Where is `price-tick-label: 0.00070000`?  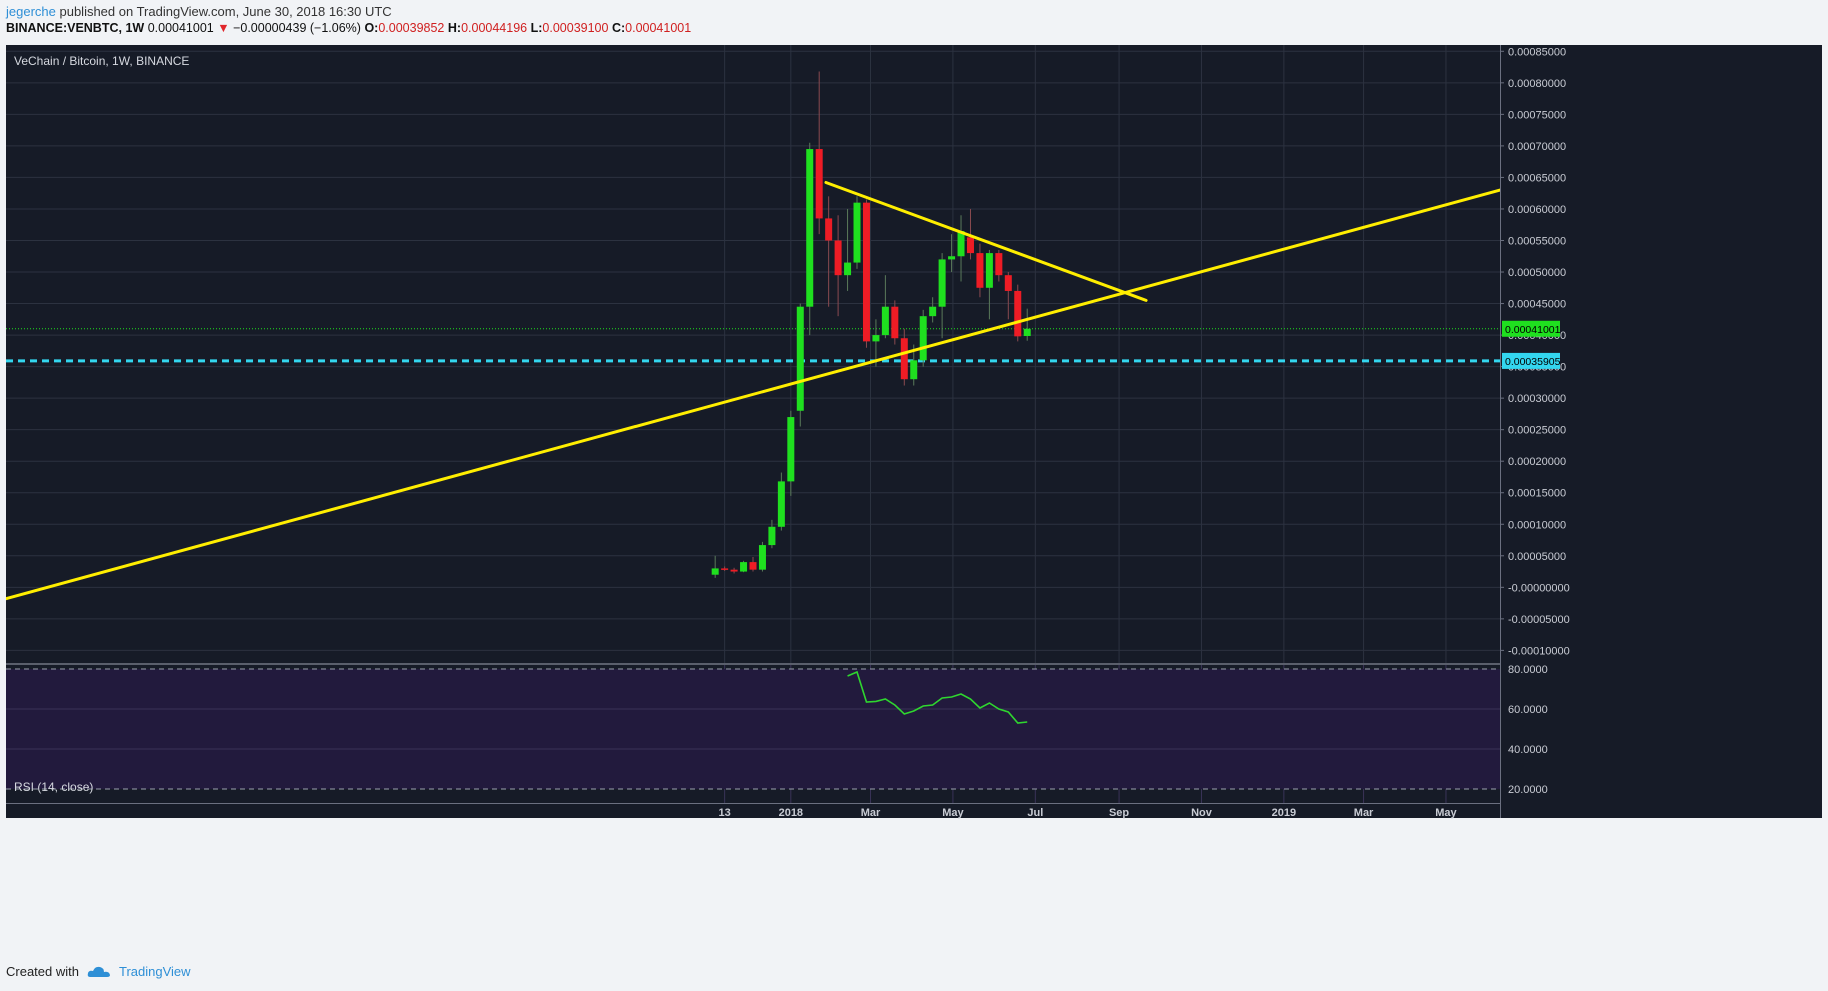 price-tick-label: 0.00070000 is located at coordinates (1537, 147).